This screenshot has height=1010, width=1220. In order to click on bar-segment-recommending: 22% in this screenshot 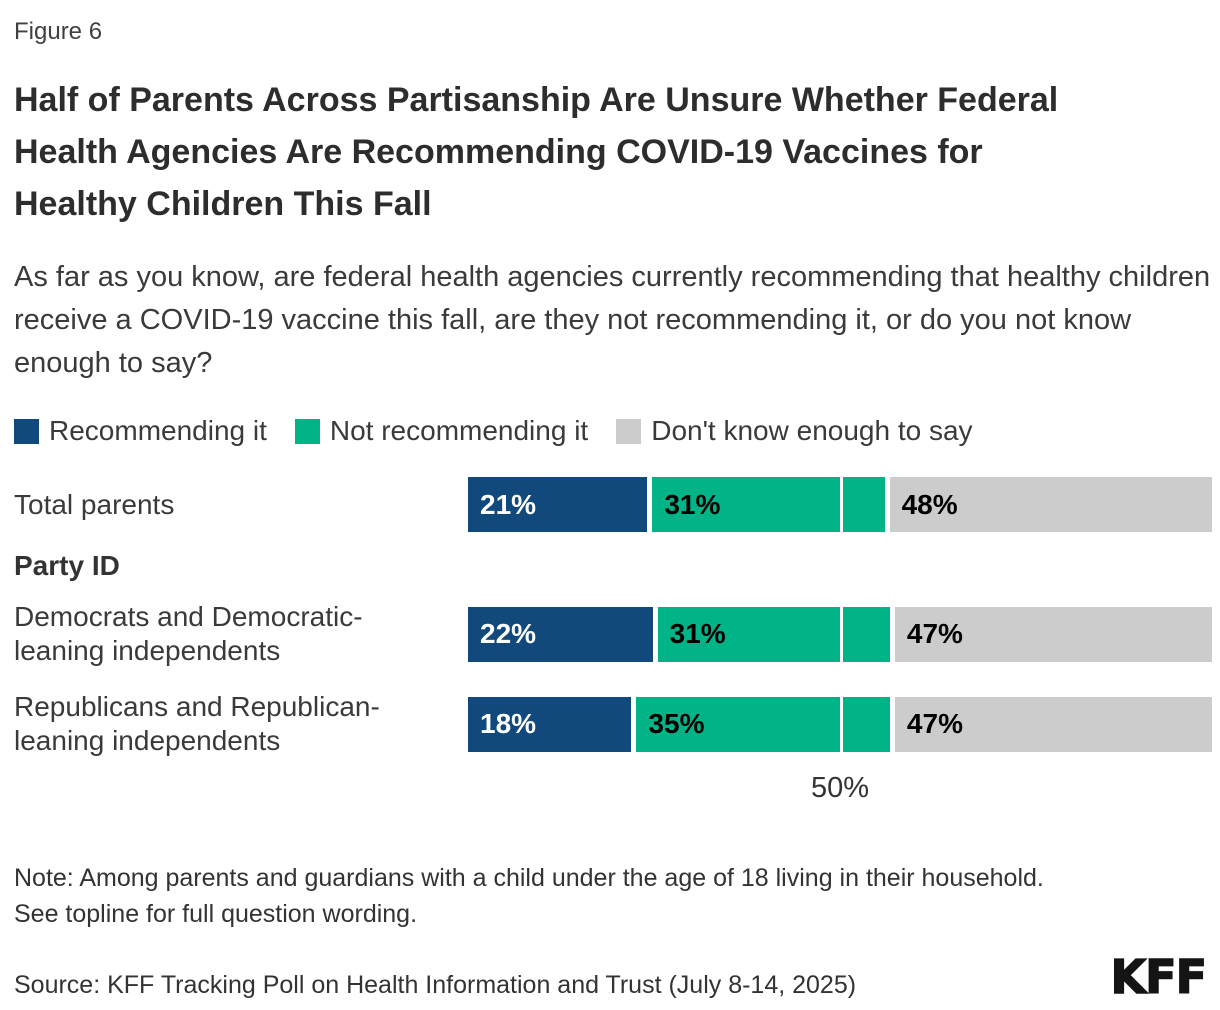, I will do `click(560, 634)`.